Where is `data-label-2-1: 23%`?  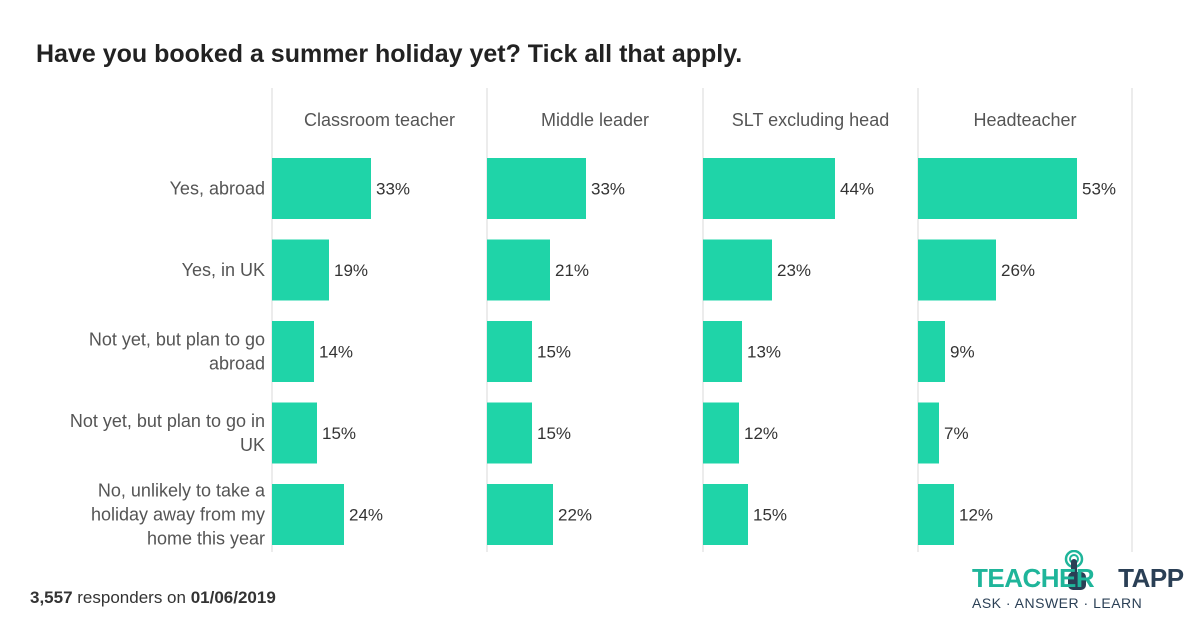
data-label-2-1: 23% is located at coordinates (794, 270).